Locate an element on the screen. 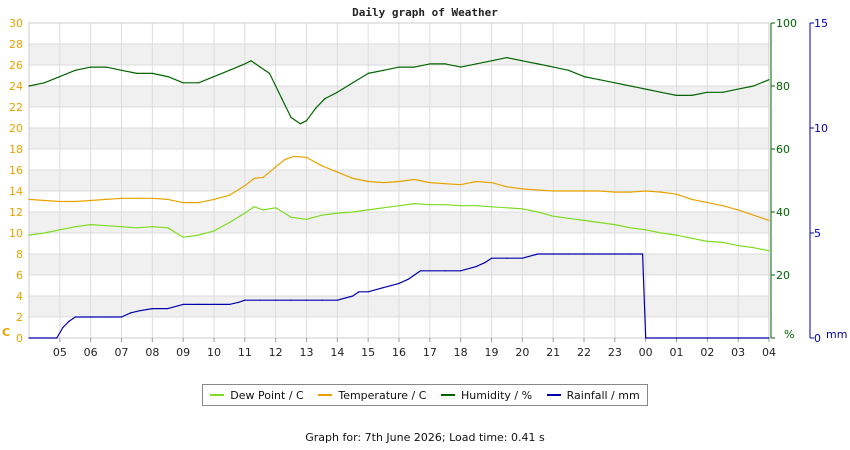 The image size is (850, 450). x-tick-label: 19 is located at coordinates (492, 352).